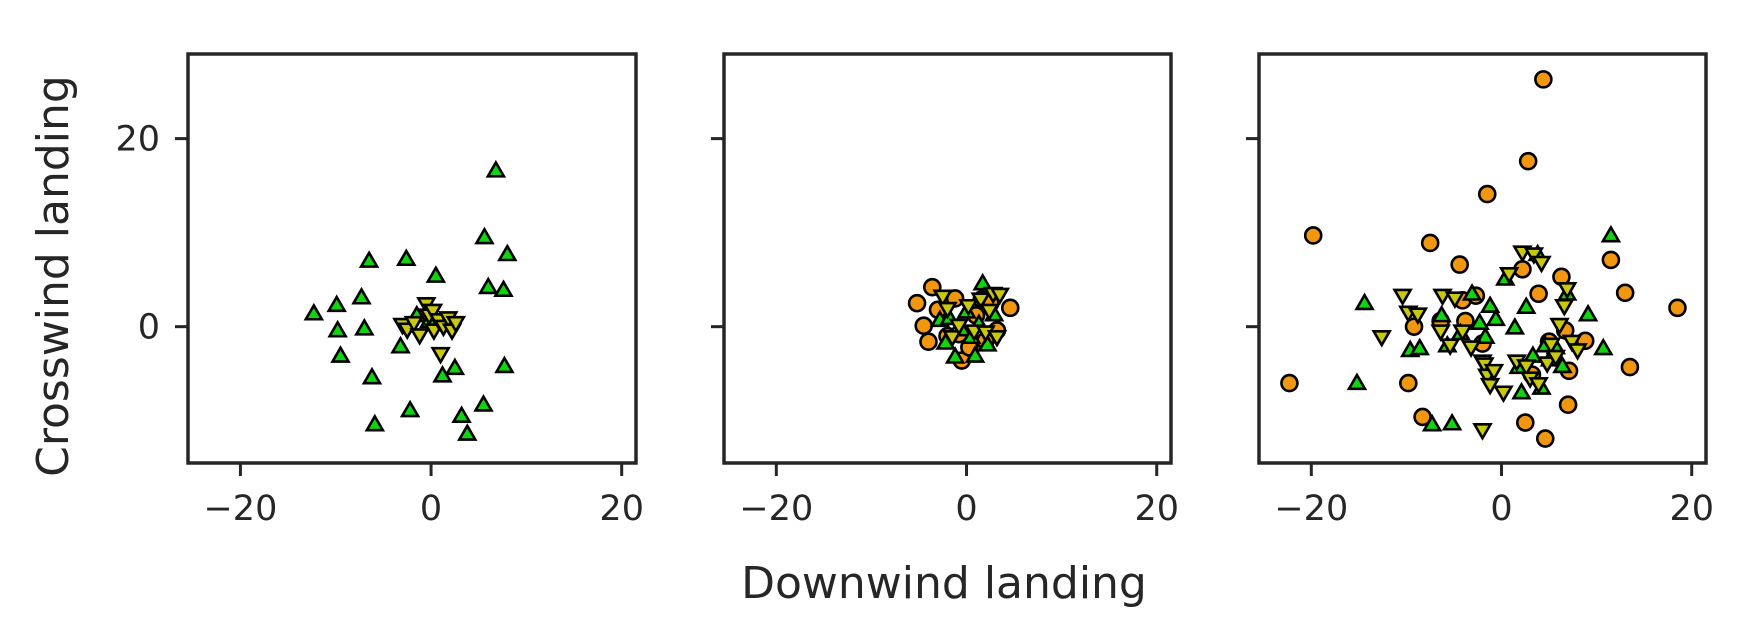 The width and height of the screenshot is (1742, 636). I want to click on x-axis-label: Downwind landing, so click(944, 583).